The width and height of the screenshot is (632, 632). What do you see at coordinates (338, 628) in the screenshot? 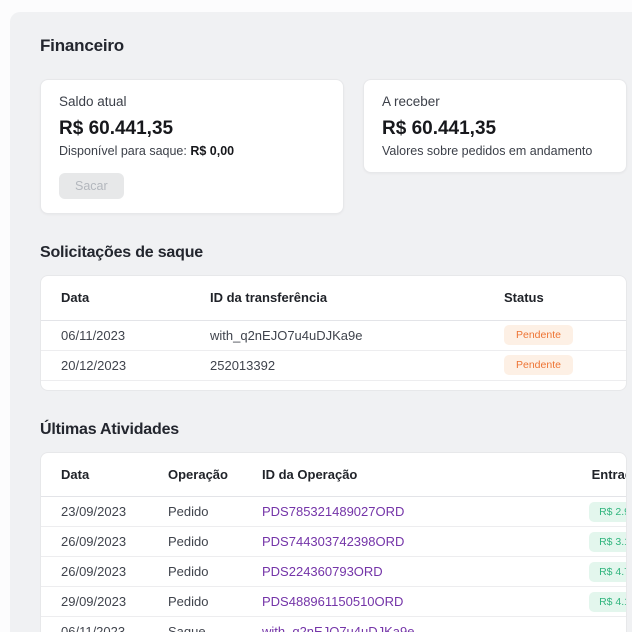
I see `activity-id-link: with_q2nEJO7u4uDJKa9e` at bounding box center [338, 628].